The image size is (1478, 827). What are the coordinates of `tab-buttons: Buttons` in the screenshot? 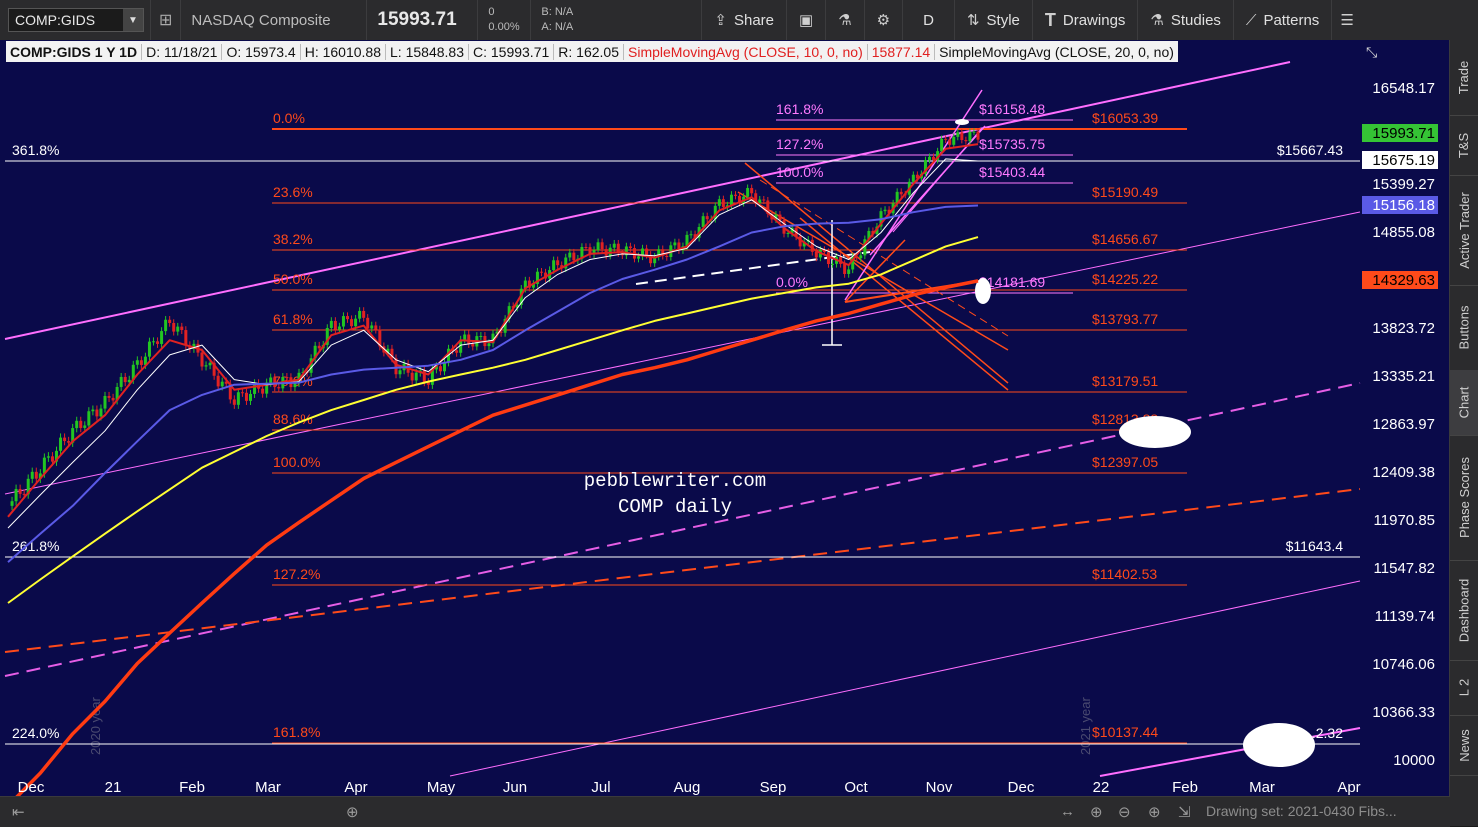 It's located at (1464, 328).